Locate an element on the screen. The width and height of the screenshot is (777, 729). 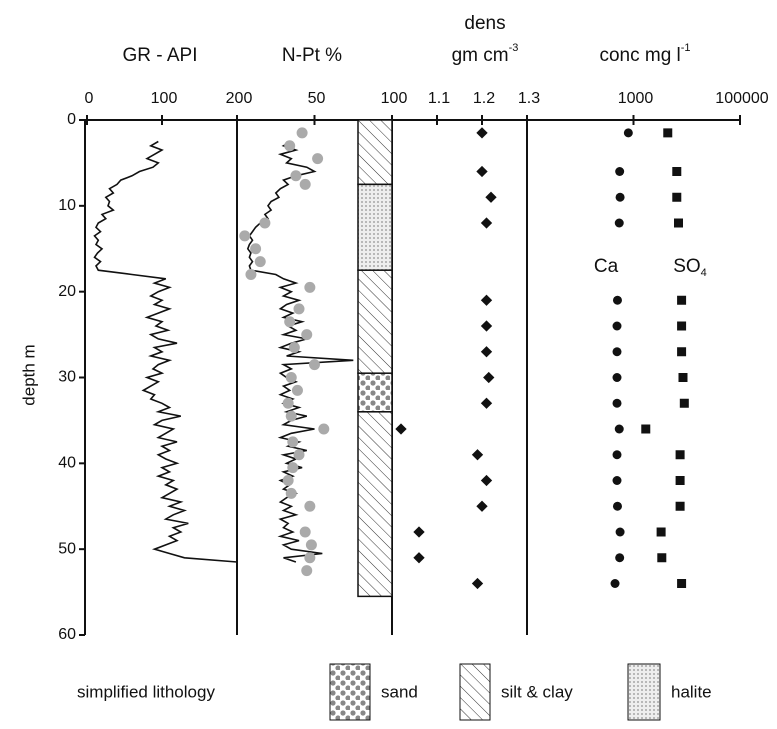
series-name: Ca is located at coordinates (606, 266).